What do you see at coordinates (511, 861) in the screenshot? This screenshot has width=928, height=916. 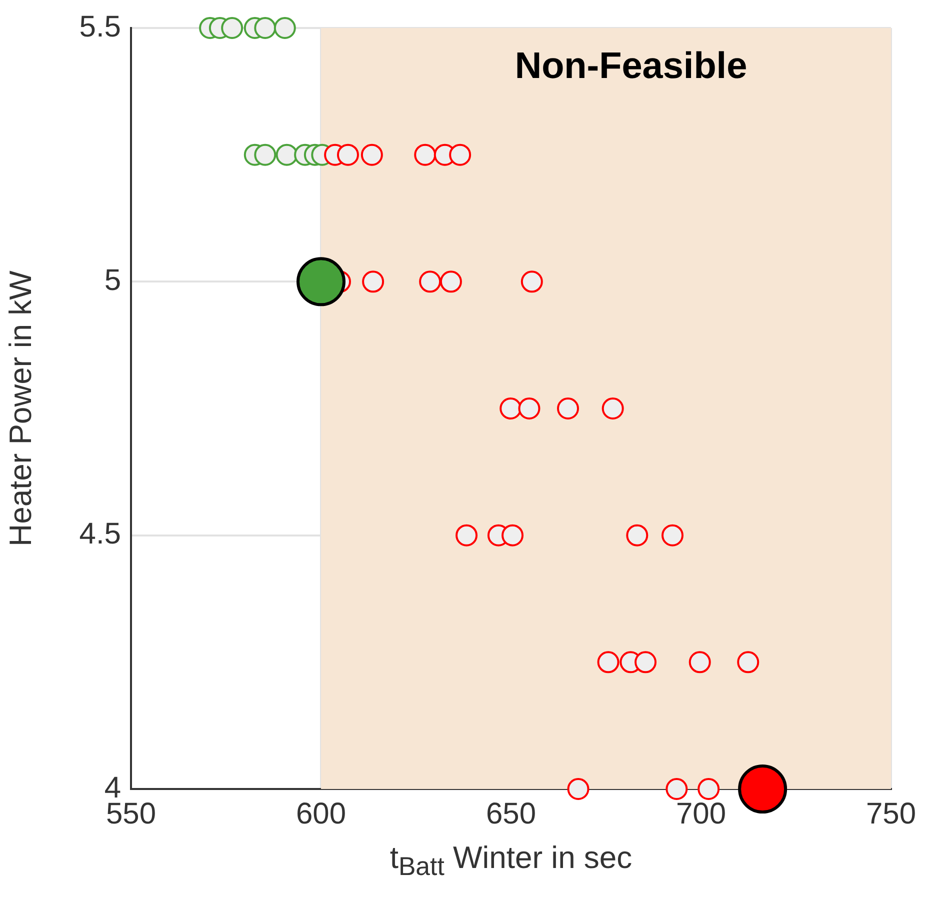 I see `x-axis-title: t$_{Batt}$ Winter in sec` at bounding box center [511, 861].